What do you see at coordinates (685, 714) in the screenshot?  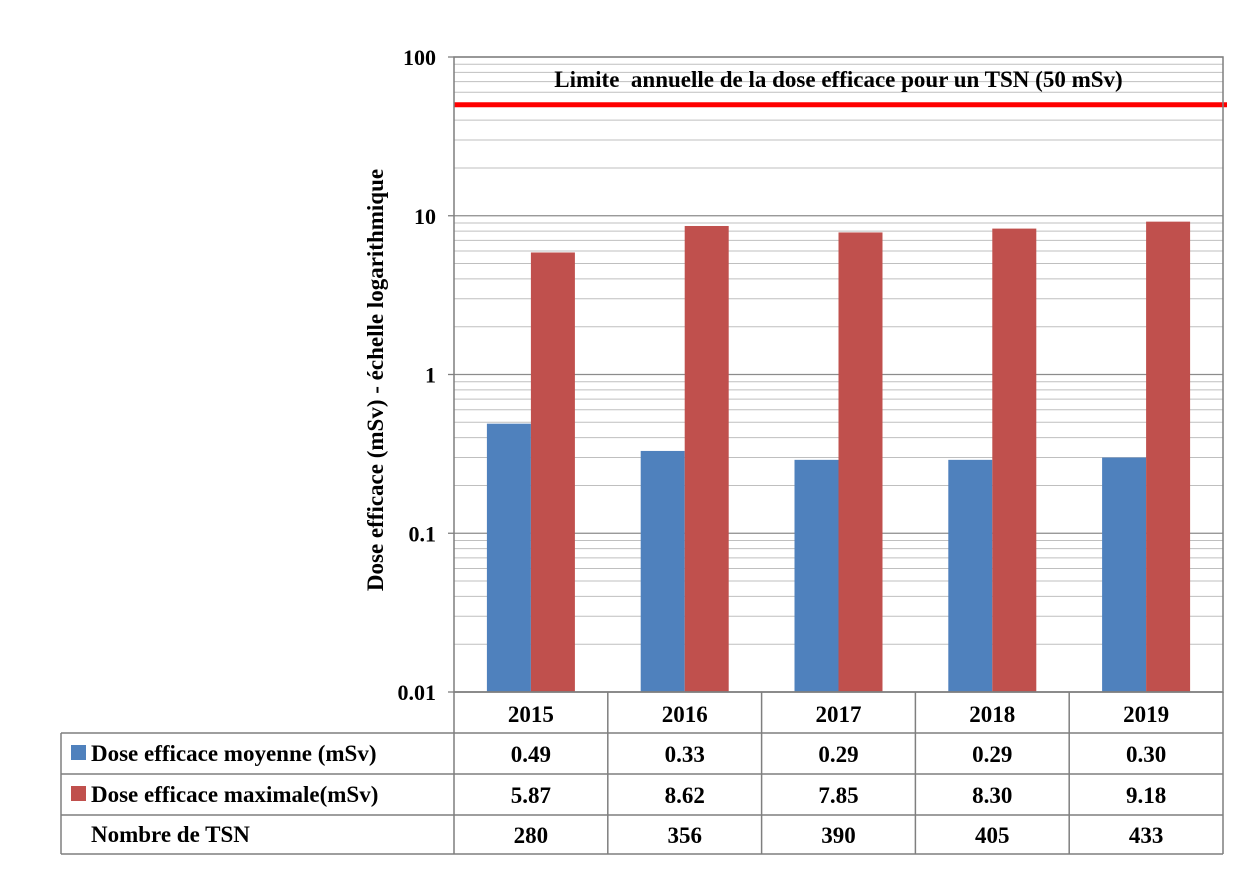 I see `x-category-label: 2016` at bounding box center [685, 714].